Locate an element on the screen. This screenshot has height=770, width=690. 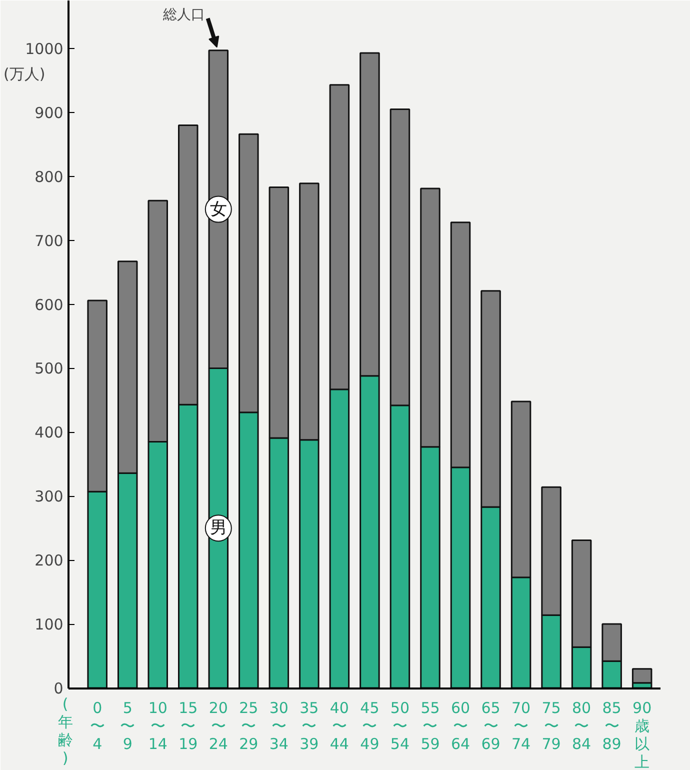
y-tick-label: 100 is located at coordinates (49, 625).